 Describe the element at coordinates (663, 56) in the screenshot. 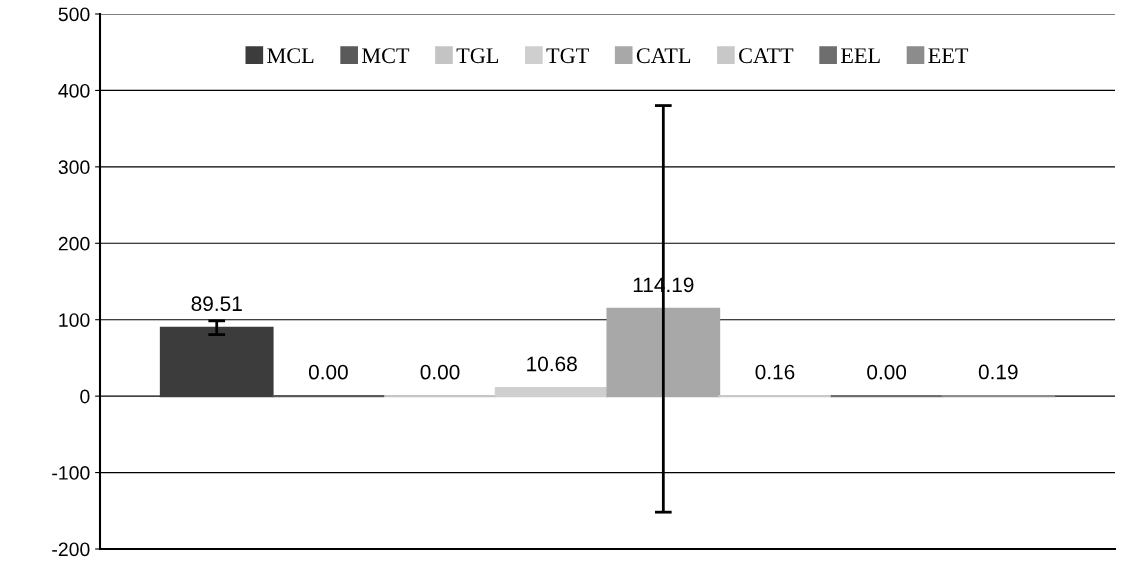

I see `legend-label: CATL` at that location.